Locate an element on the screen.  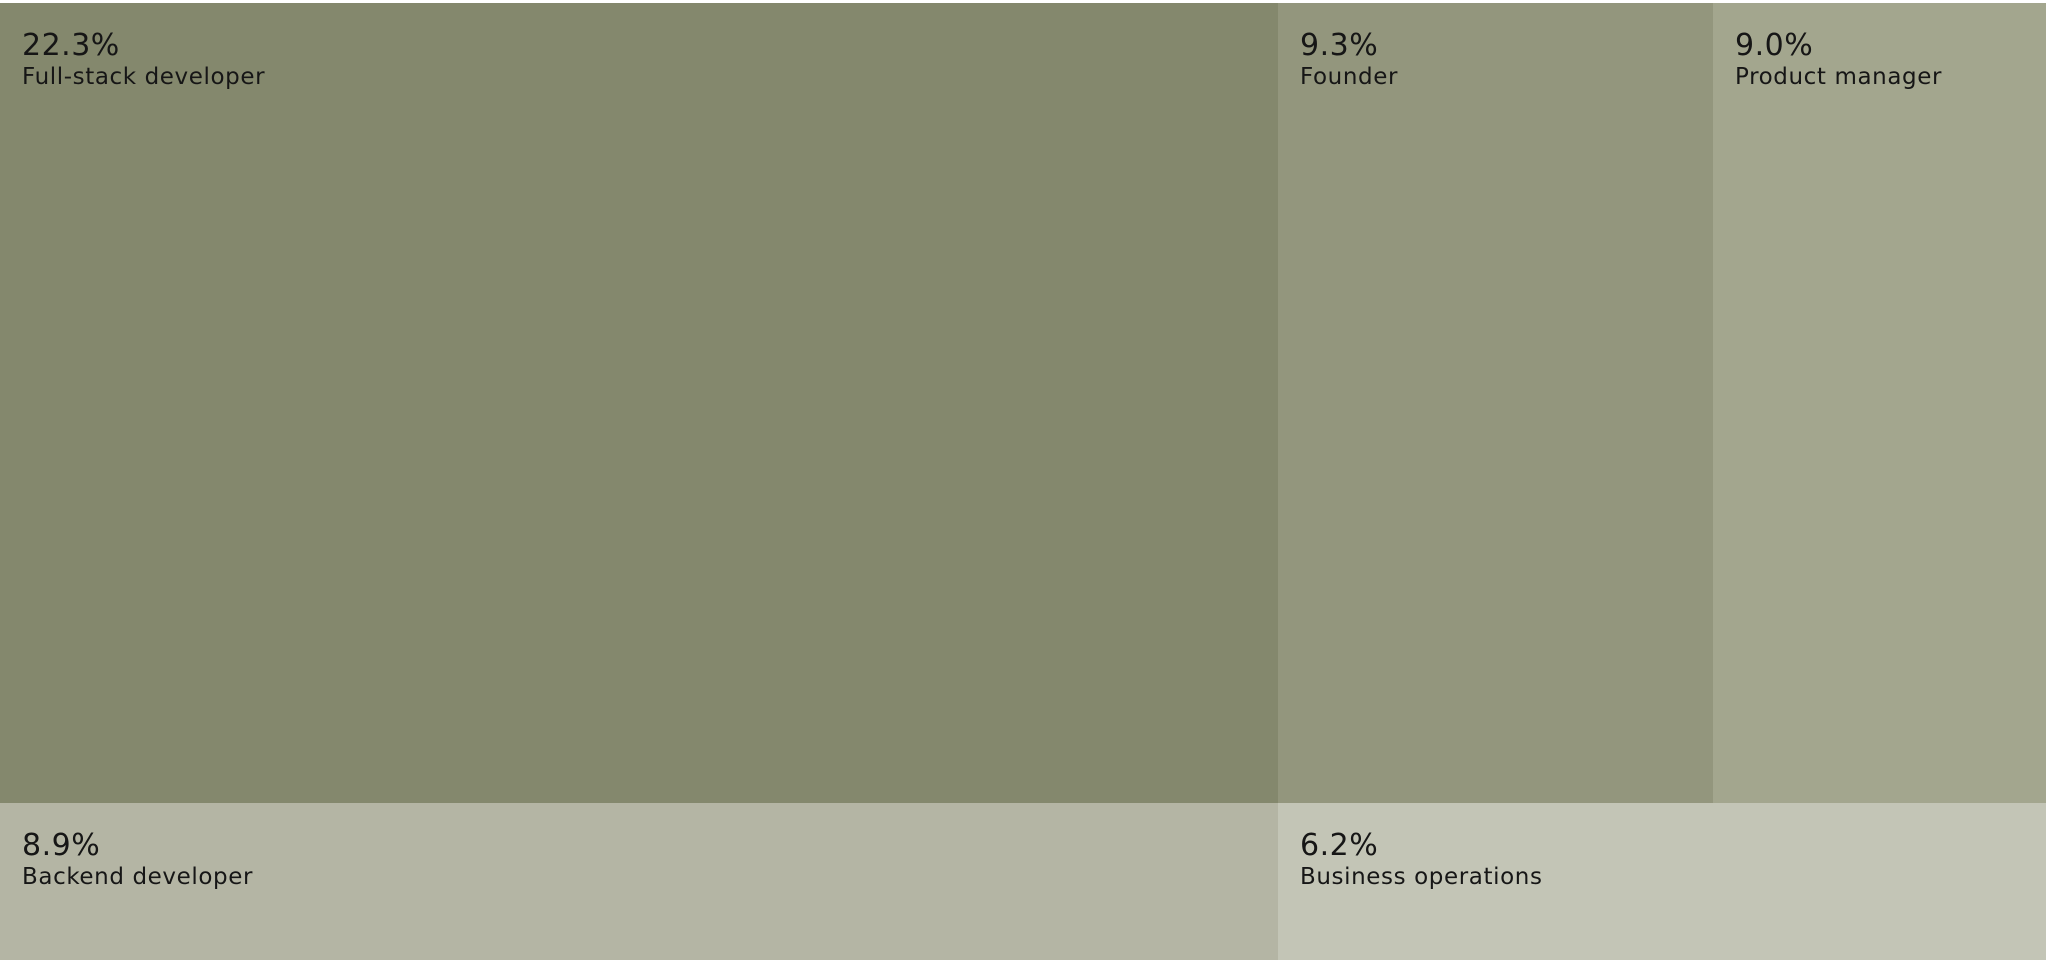
treemap-cell-product-manager: 9.0% Product manager is located at coordinates (1879, 403).